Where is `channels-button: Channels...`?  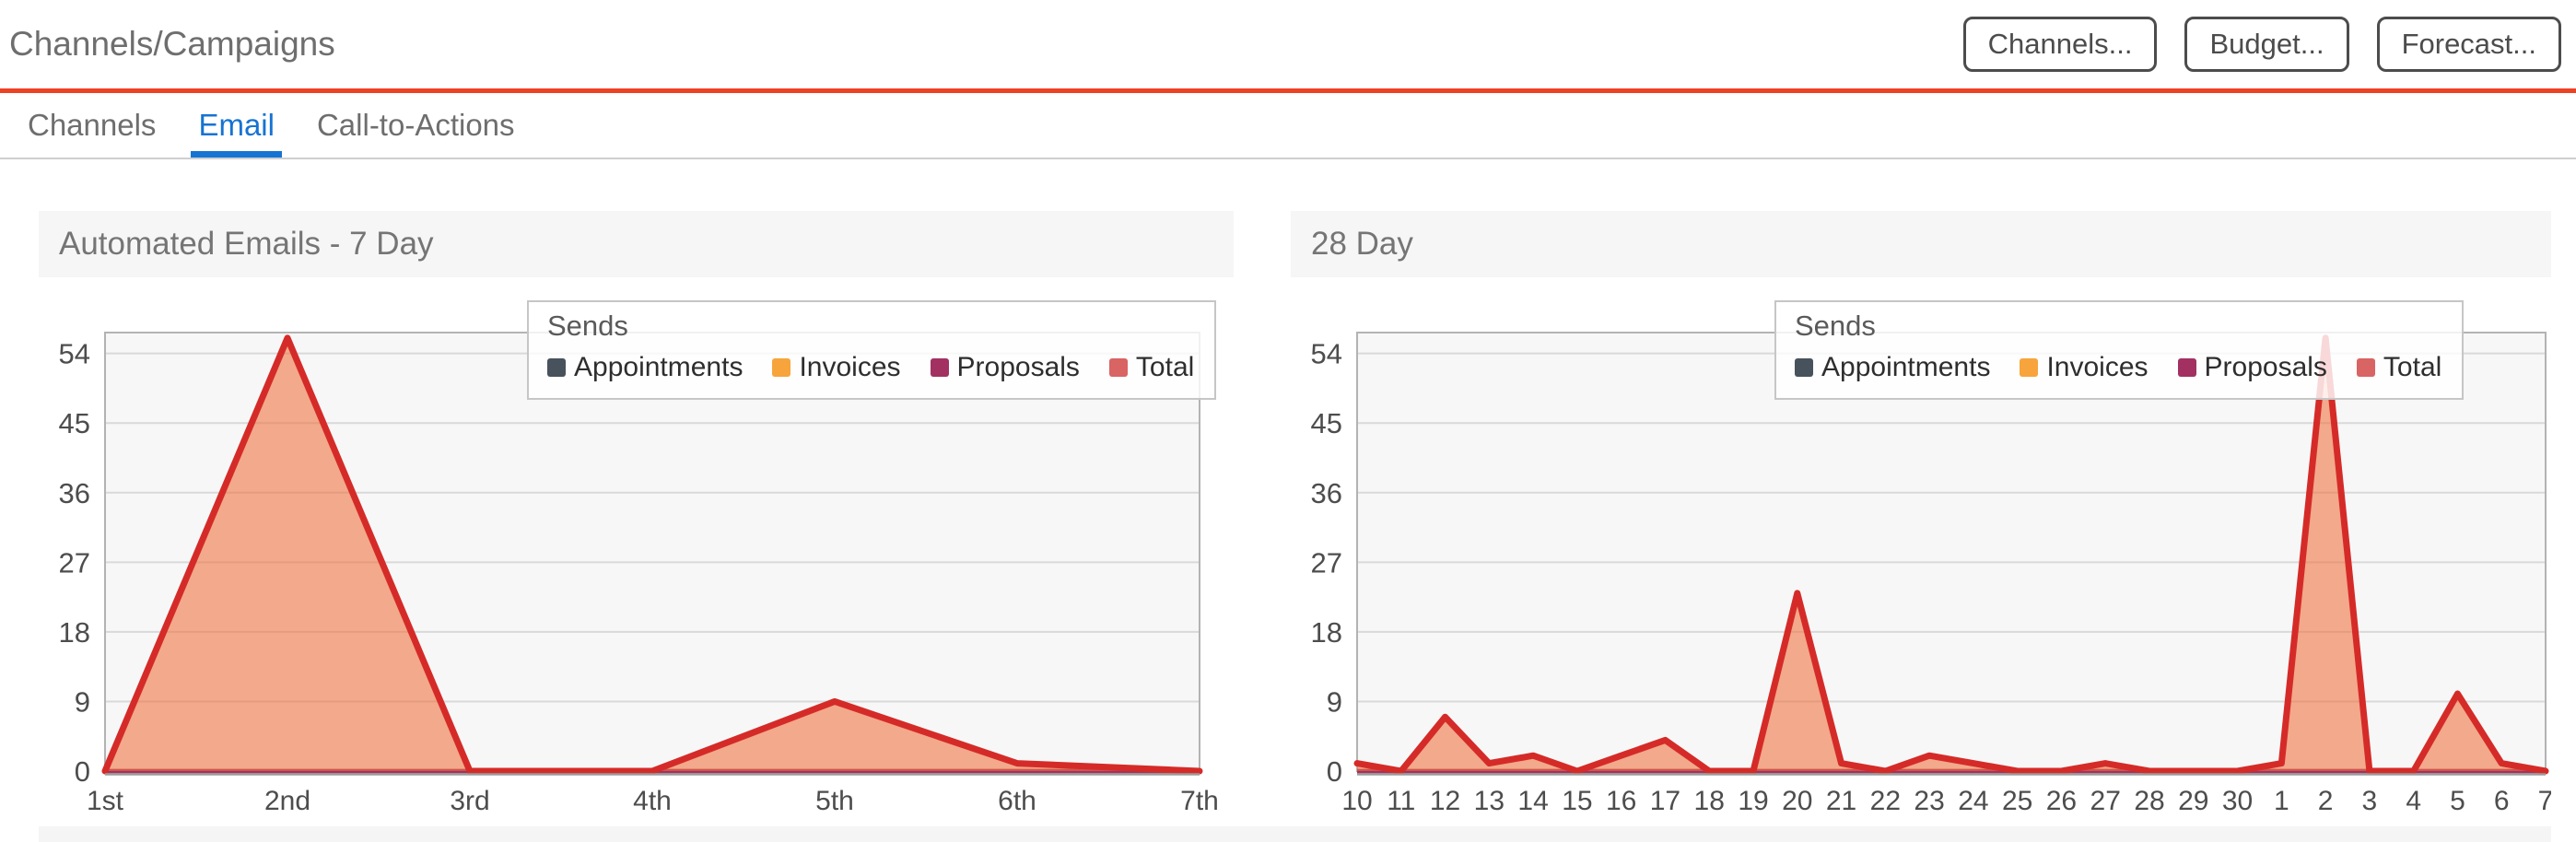 channels-button: Channels... is located at coordinates (2060, 44).